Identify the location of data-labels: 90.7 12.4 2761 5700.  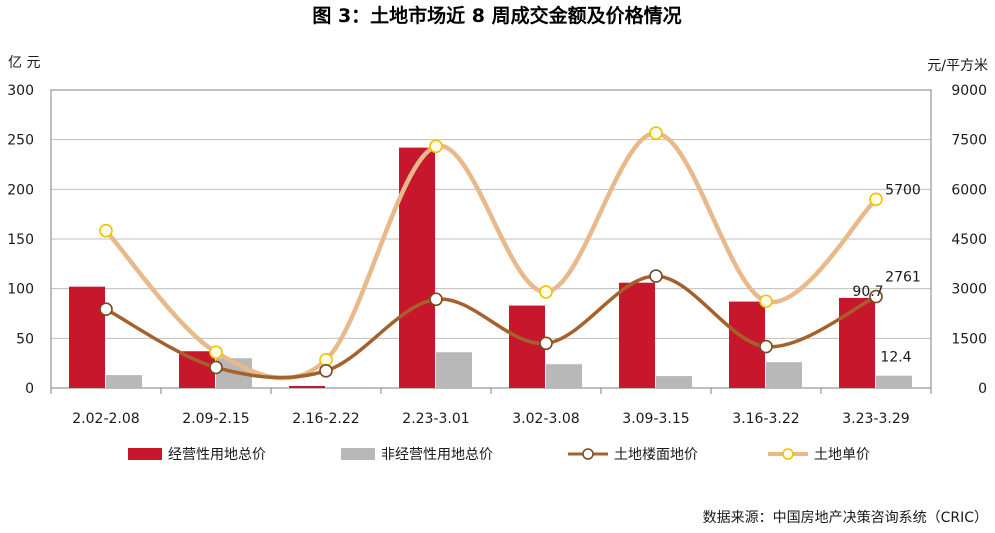
(886, 273).